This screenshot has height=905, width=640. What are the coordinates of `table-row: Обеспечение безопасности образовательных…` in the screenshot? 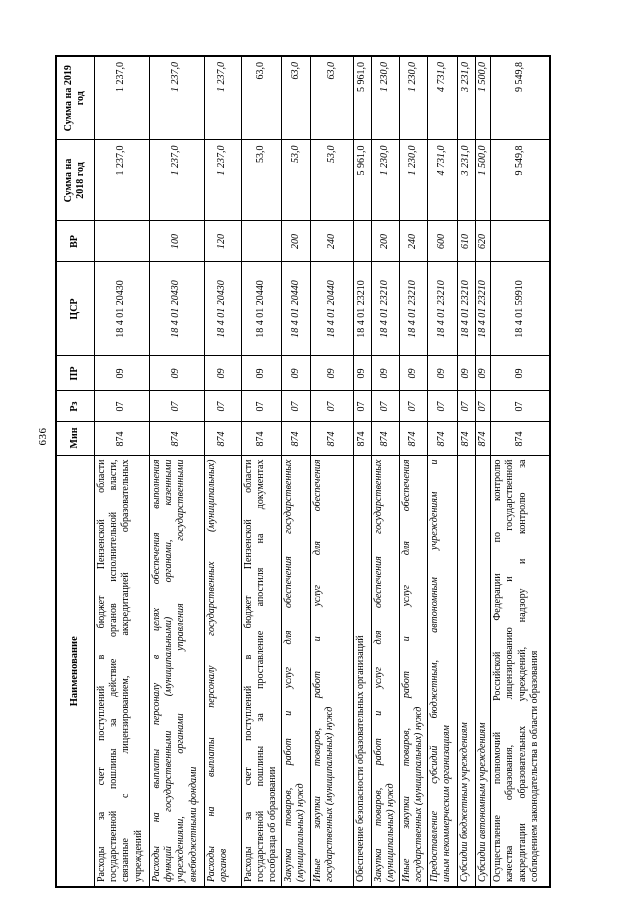 It's located at (362, 471).